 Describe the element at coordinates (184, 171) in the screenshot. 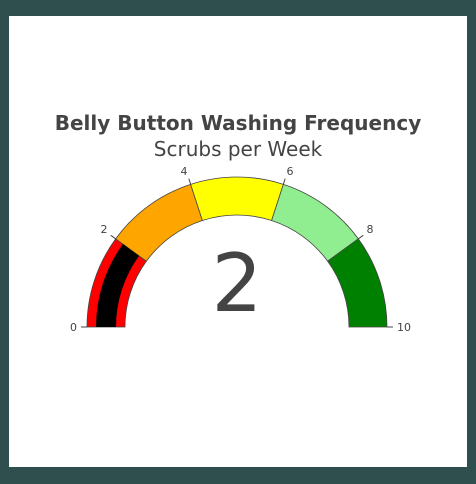

I see `gauge-tick-label-4: 4` at that location.